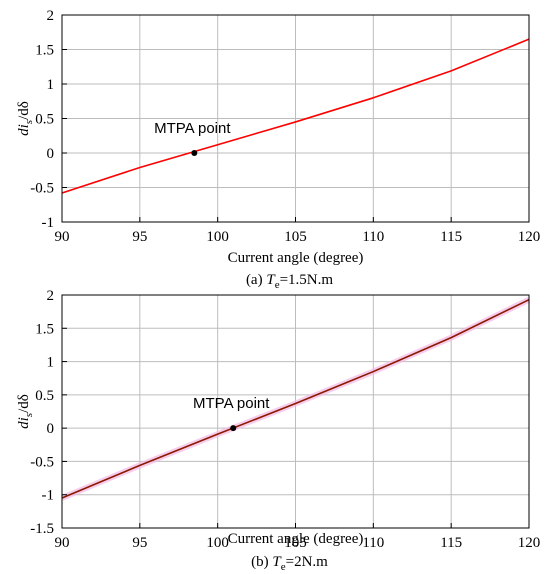  I want to click on caption-suffix: =1.5N.m, so click(307, 280).